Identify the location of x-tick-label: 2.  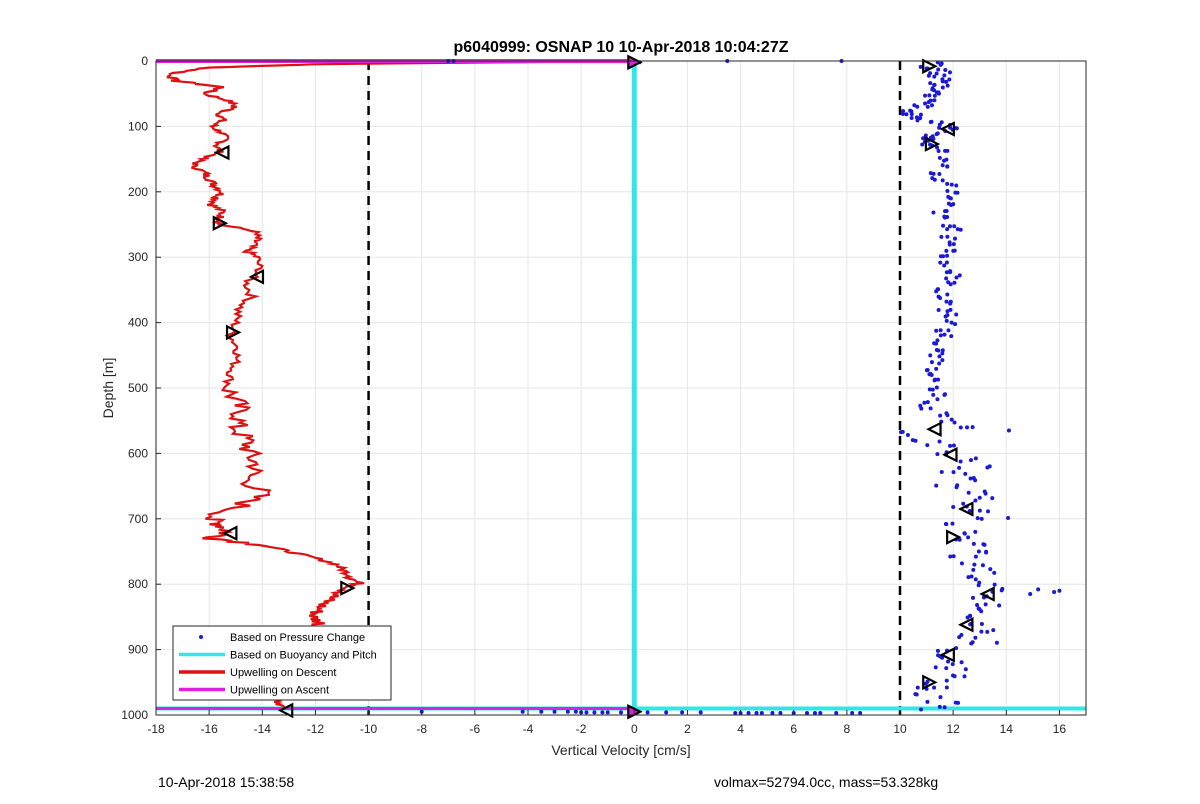
(687, 729).